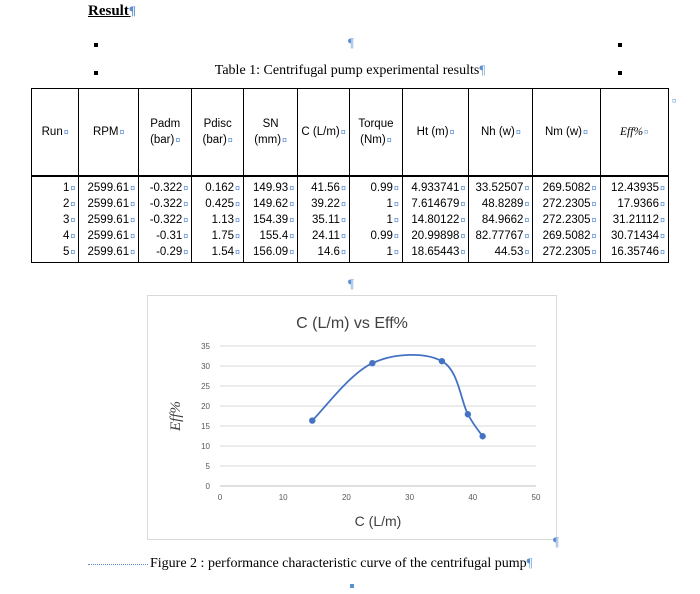 This screenshot has height=594, width=700. What do you see at coordinates (218, 132) in the screenshot?
I see `column-header: Pdisc (bar)¤` at bounding box center [218, 132].